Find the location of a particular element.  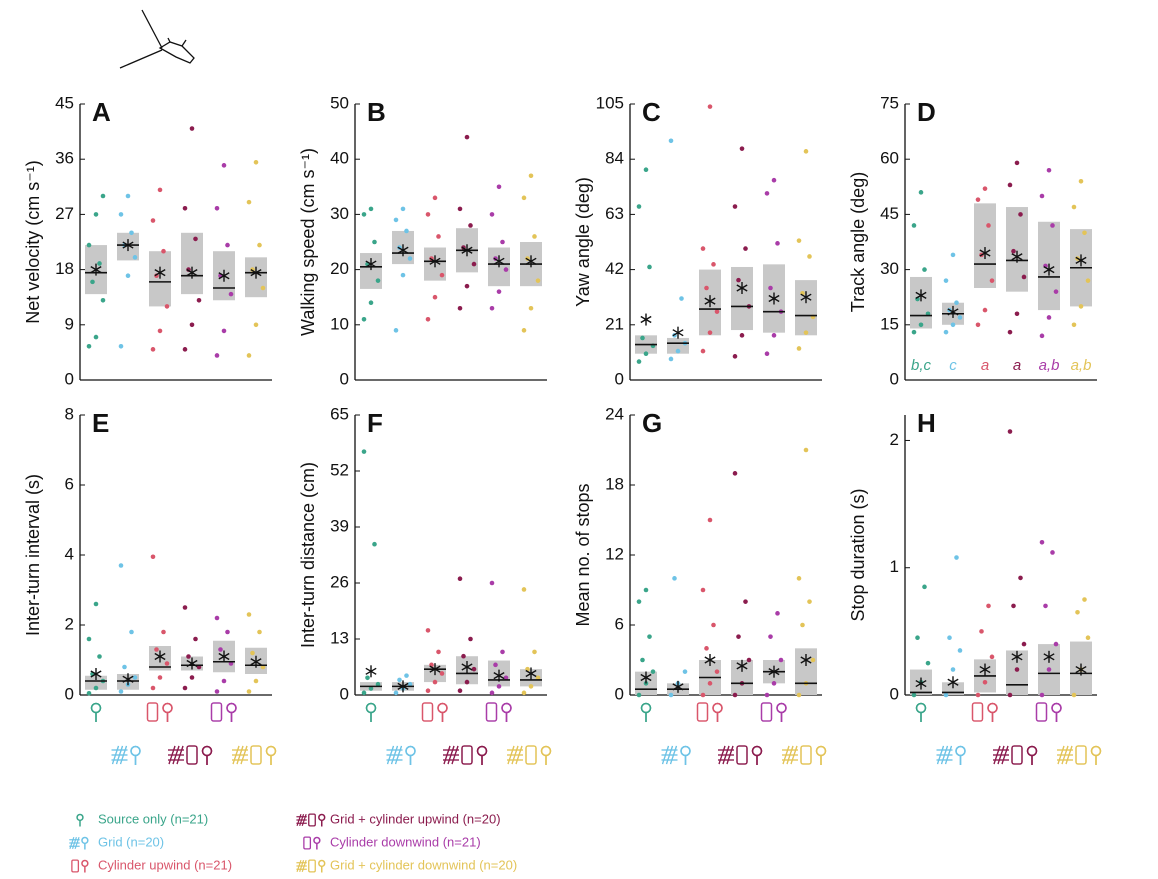

y-axis-label: Yaw angle (deg) is located at coordinates (583, 242).